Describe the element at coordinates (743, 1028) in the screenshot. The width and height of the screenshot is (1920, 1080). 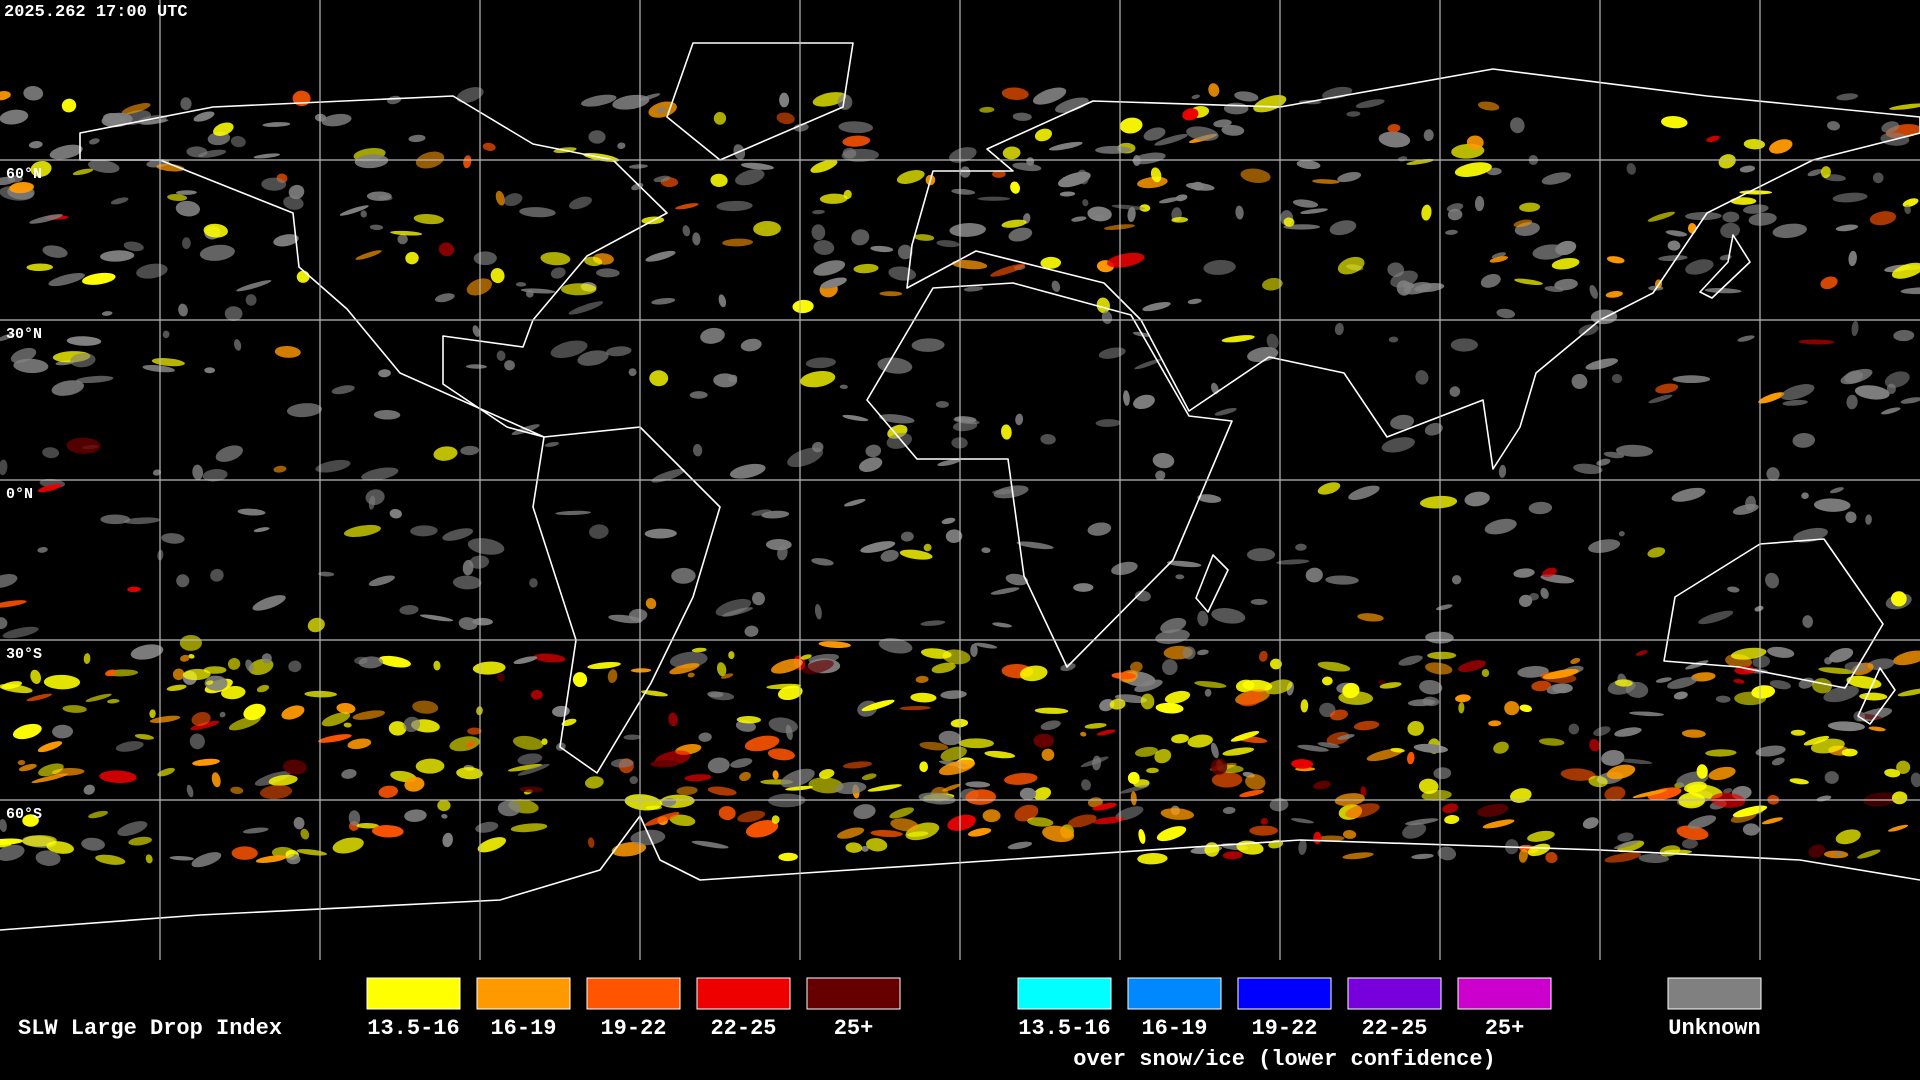
I see `legend-label: 22-25` at that location.